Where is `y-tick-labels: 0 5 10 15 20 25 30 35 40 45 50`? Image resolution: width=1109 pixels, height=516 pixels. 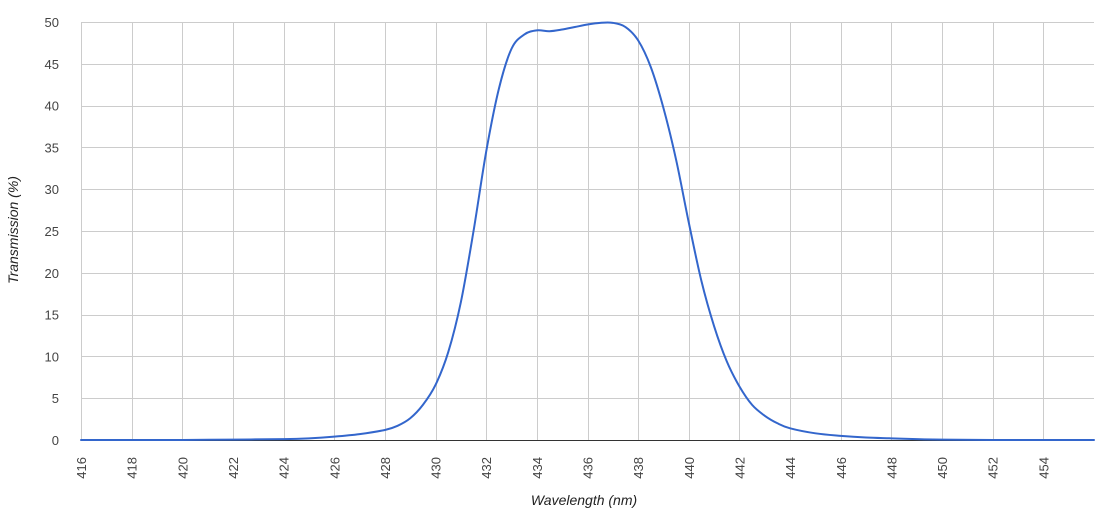
y-tick-labels: 0 5 10 15 20 25 30 35 40 45 50 is located at coordinates (52, 231).